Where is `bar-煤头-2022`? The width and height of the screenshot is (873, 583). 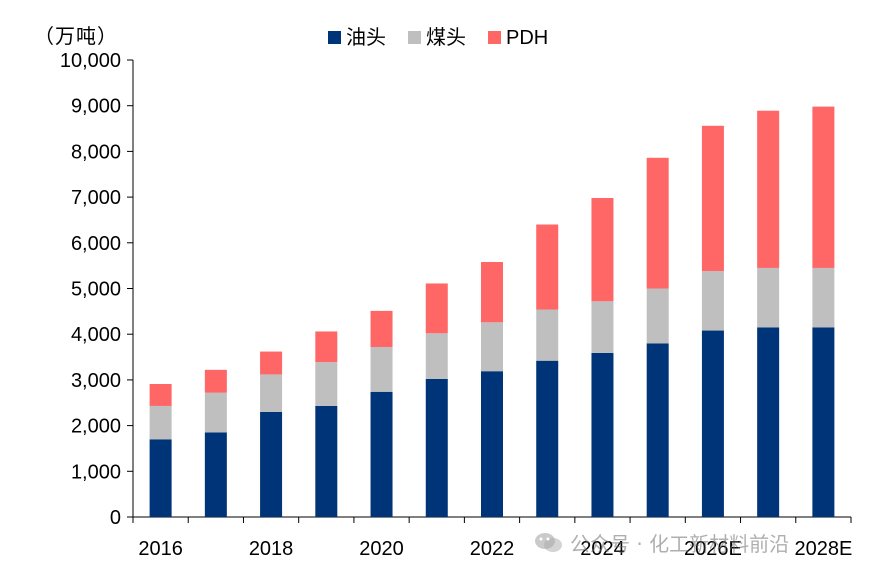
bar-煤头-2022 is located at coordinates (492, 347).